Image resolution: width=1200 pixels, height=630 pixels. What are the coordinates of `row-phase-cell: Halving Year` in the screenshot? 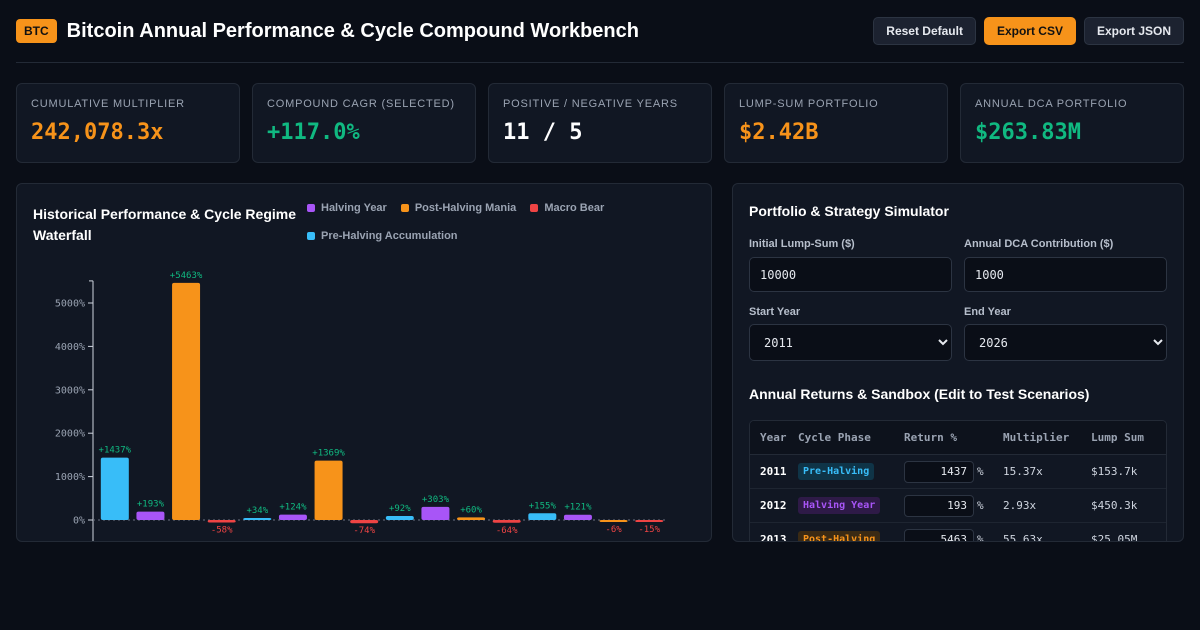 It's located at (851, 505).